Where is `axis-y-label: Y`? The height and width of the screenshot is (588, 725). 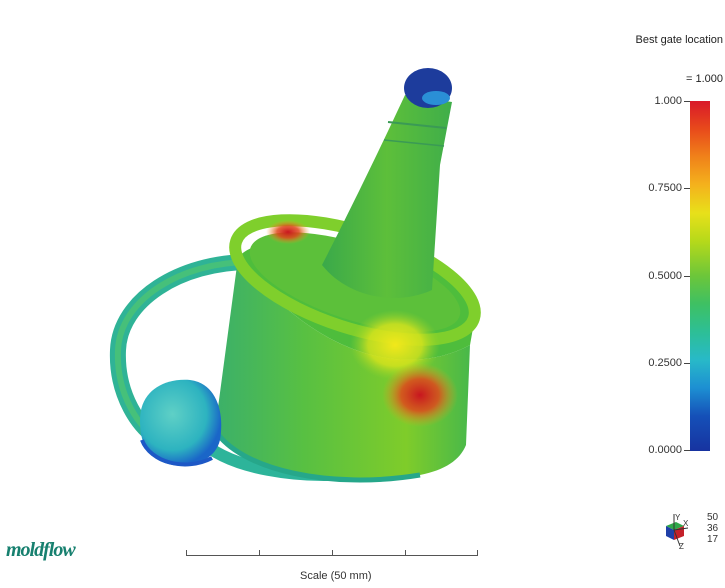
axis-y-label: Y is located at coordinates (678, 517).